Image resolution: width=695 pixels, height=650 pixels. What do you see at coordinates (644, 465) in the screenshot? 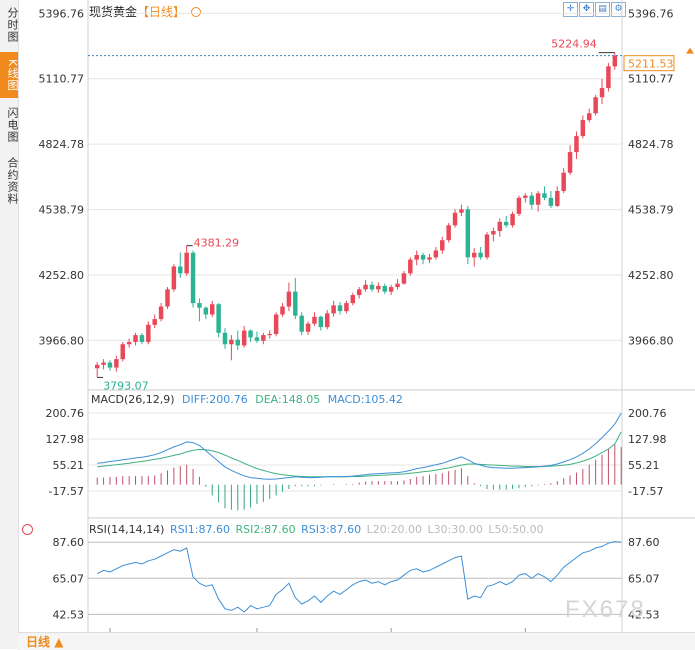
I see `macd-axis-label-right: 55.21` at bounding box center [644, 465].